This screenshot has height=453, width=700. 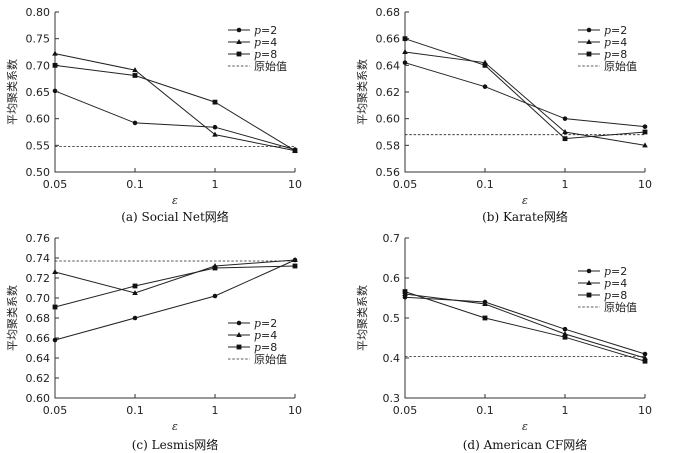 I want to click on axis-frame, so click(x=524, y=318).